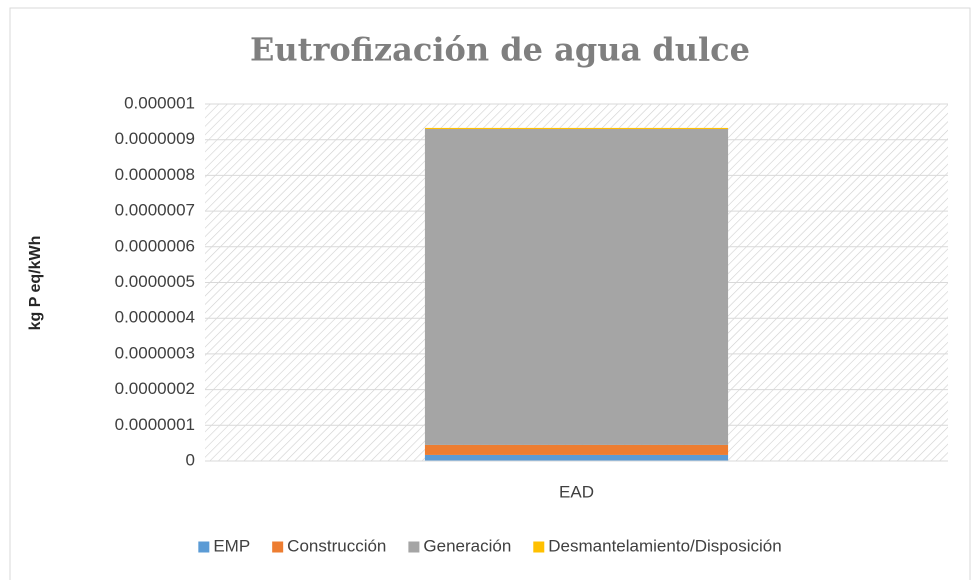  I want to click on y-tick-label: 0.0000004, so click(155, 317).